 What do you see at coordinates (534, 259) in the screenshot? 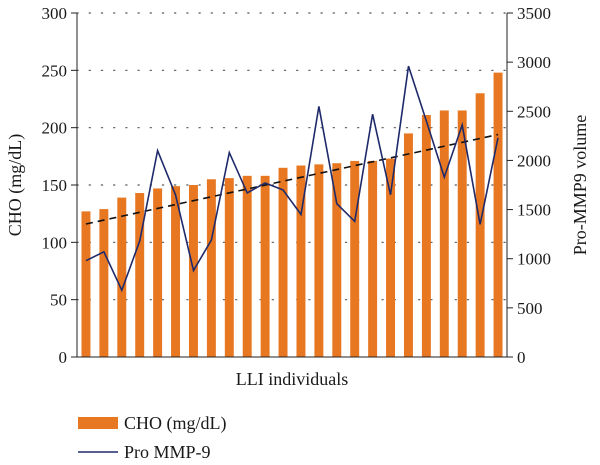
I see `right-tick-label: 1000` at bounding box center [534, 259].